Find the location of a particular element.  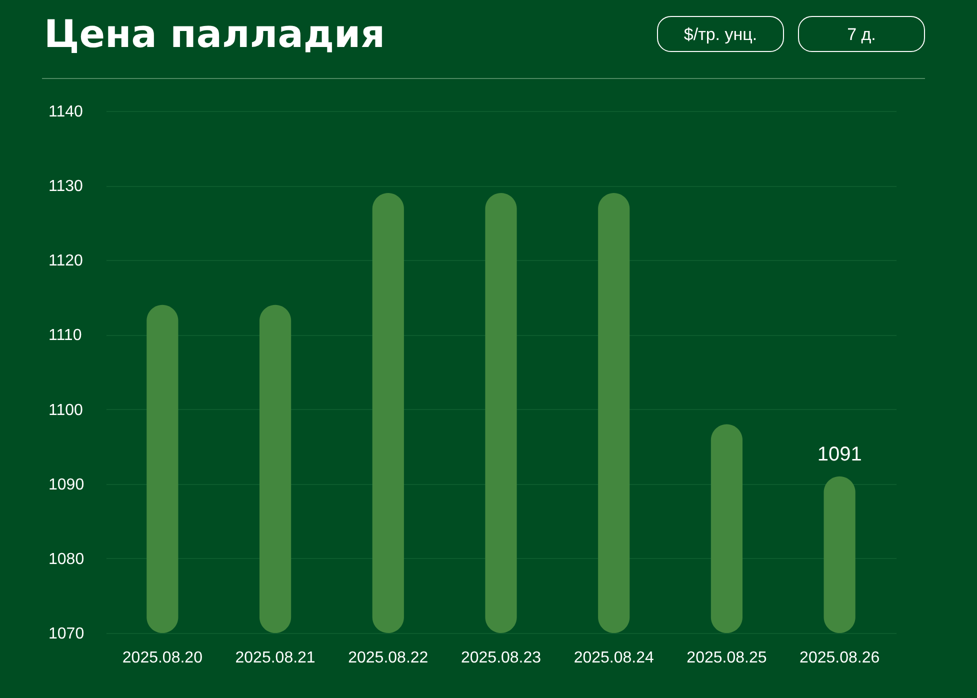

y-tick-label: 1110 is located at coordinates (65, 335).